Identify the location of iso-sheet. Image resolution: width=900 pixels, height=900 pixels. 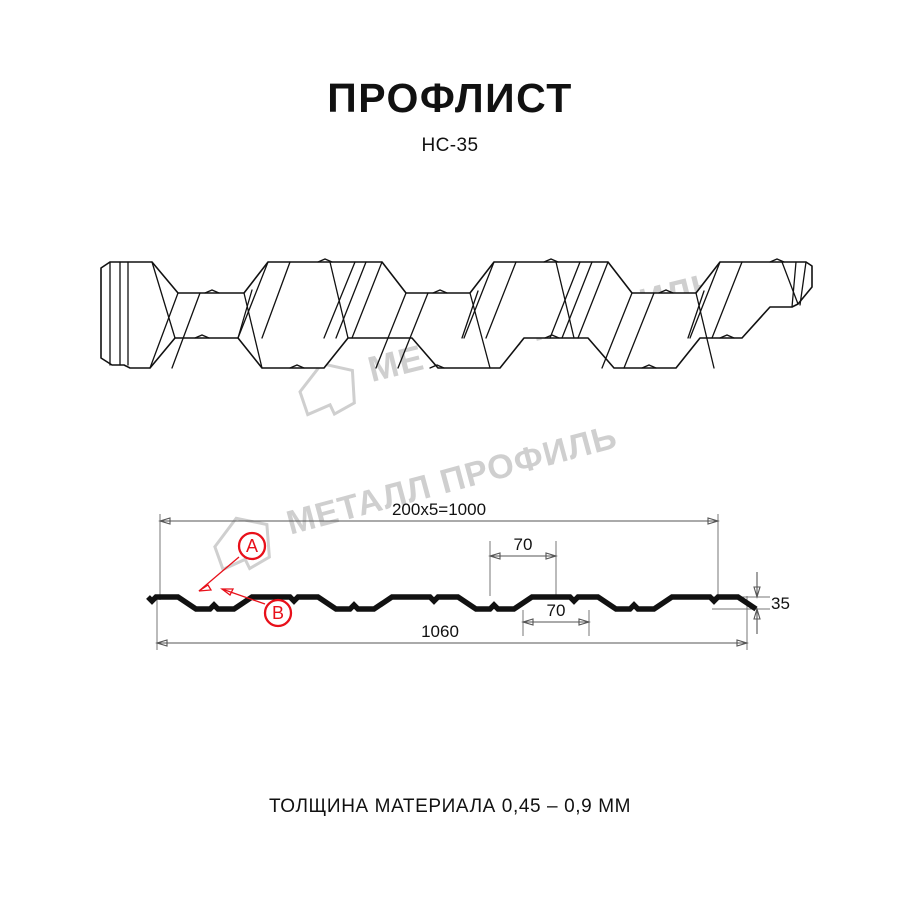
(456, 313).